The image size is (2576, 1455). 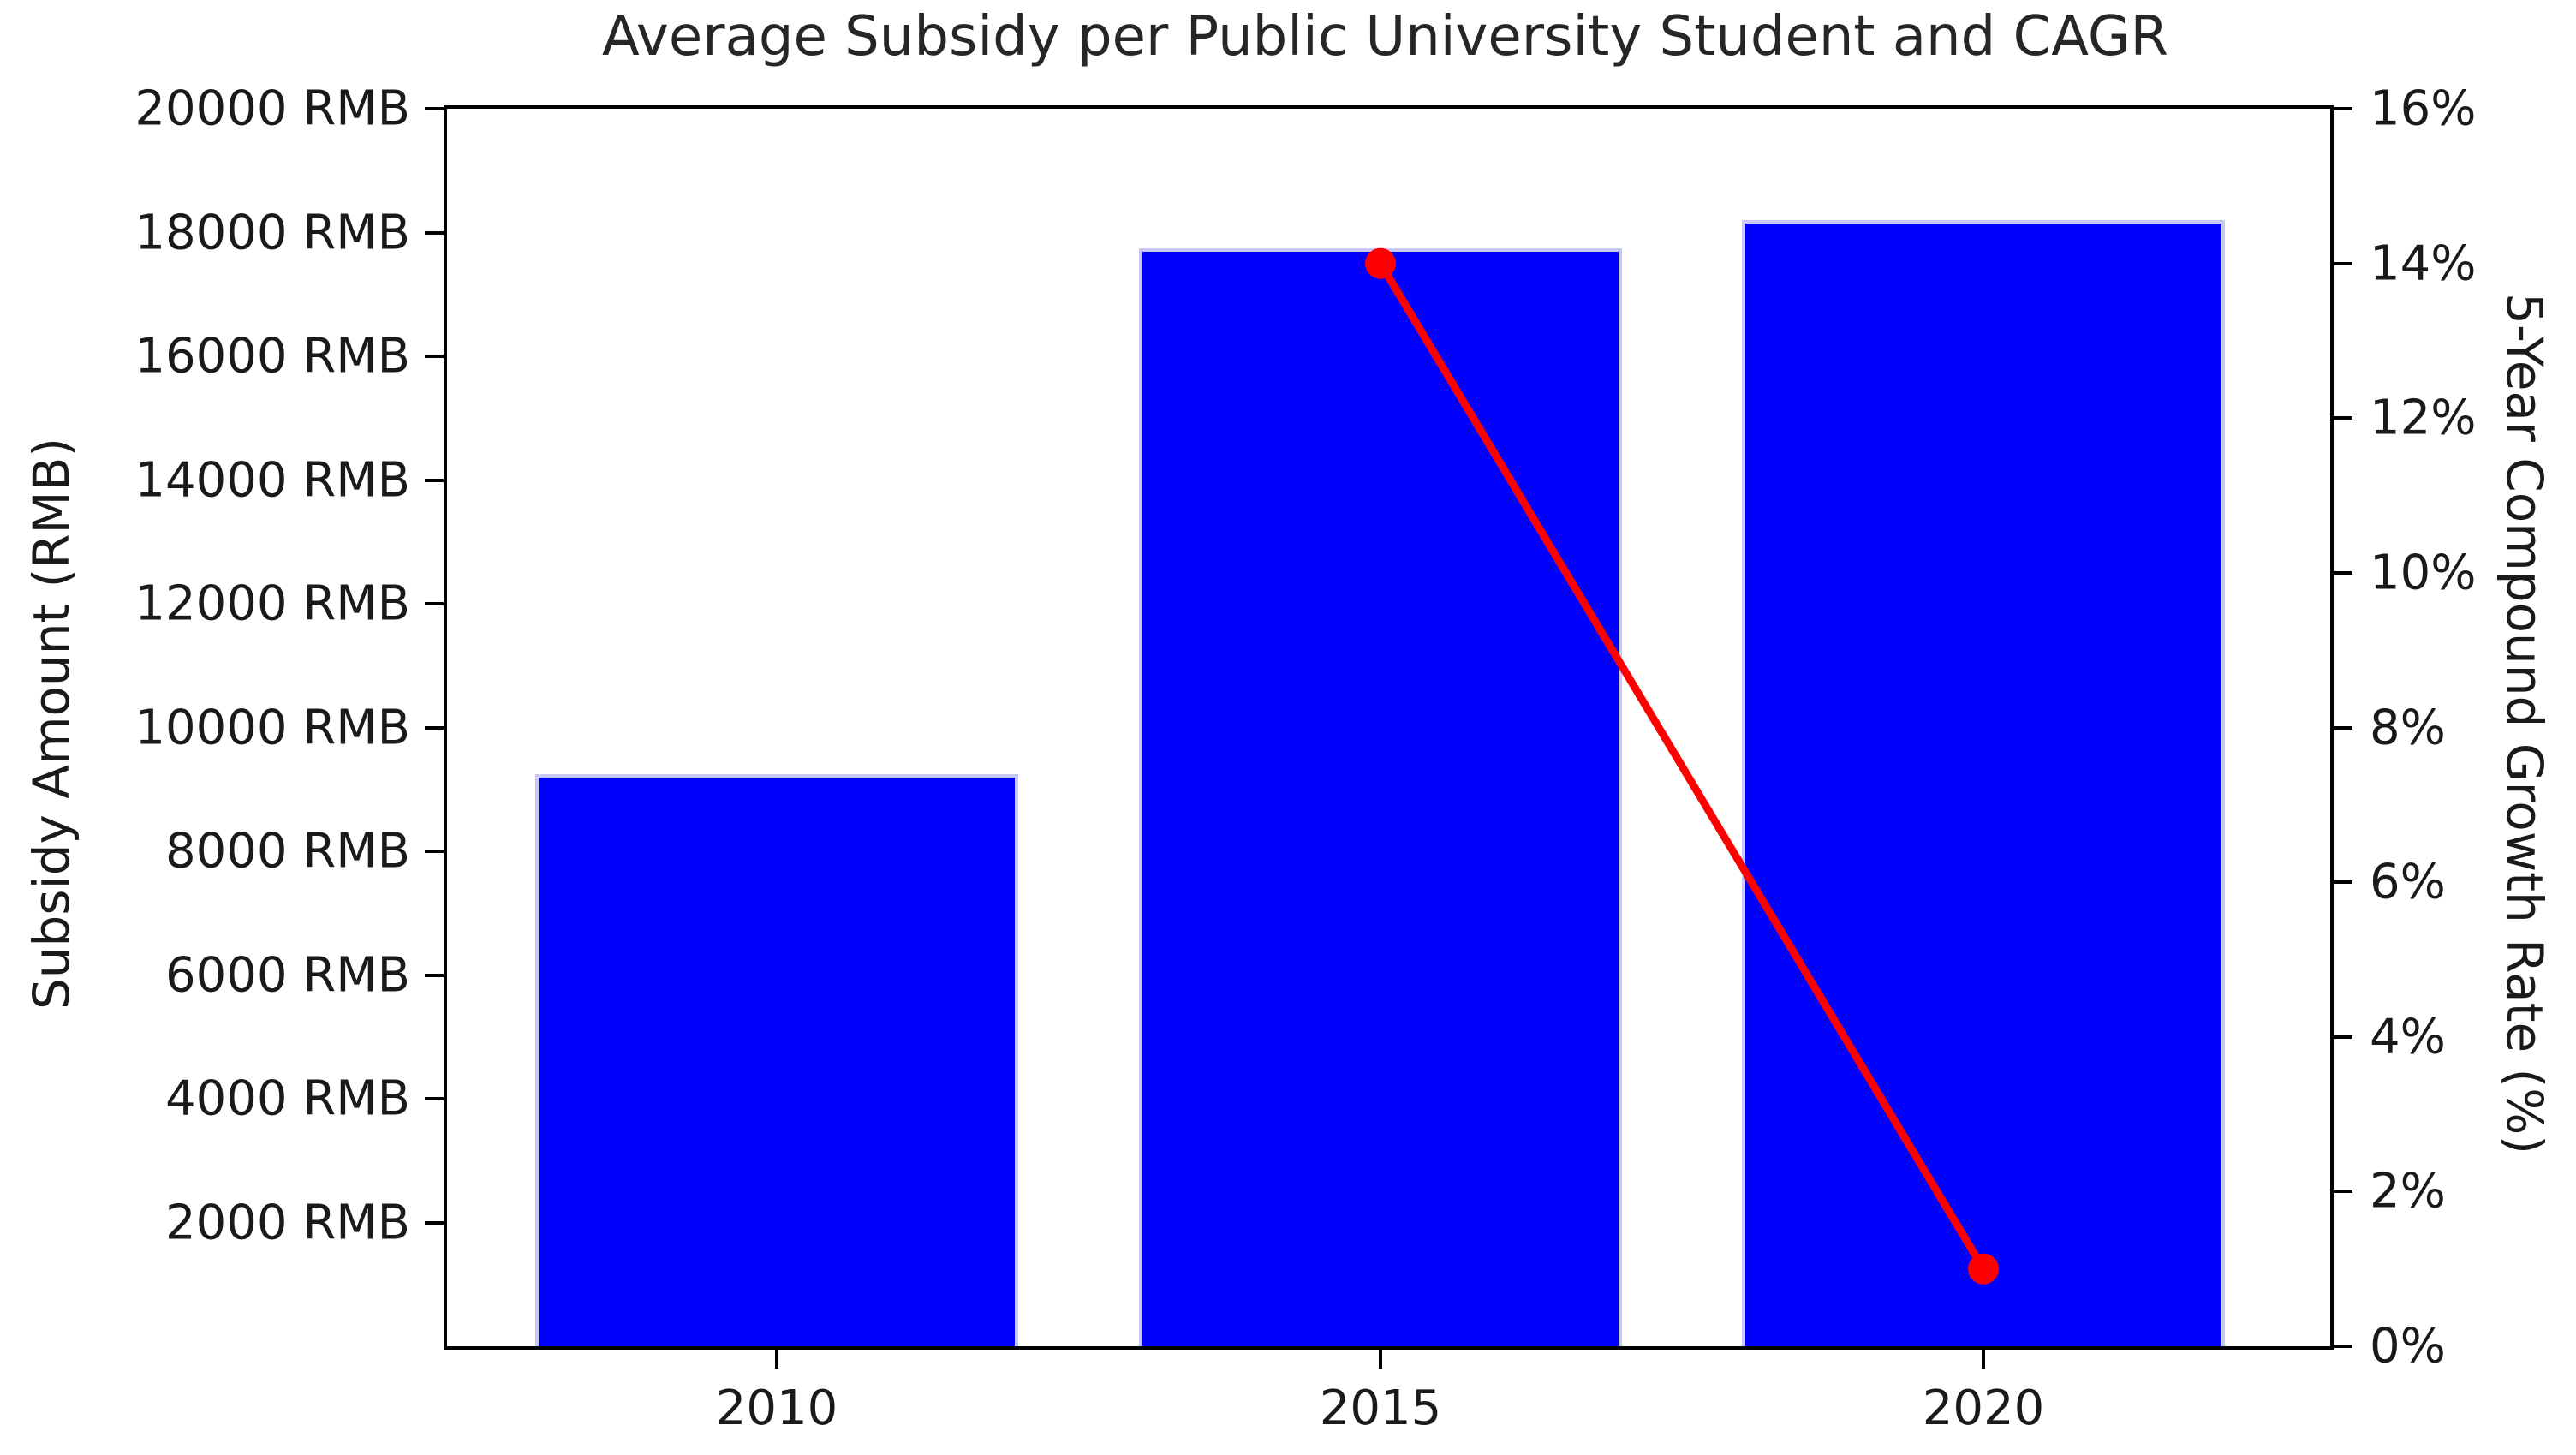 I want to click on right-y-axis-label: 5-Year Compound Growth Rate (%), so click(x=2525, y=723).